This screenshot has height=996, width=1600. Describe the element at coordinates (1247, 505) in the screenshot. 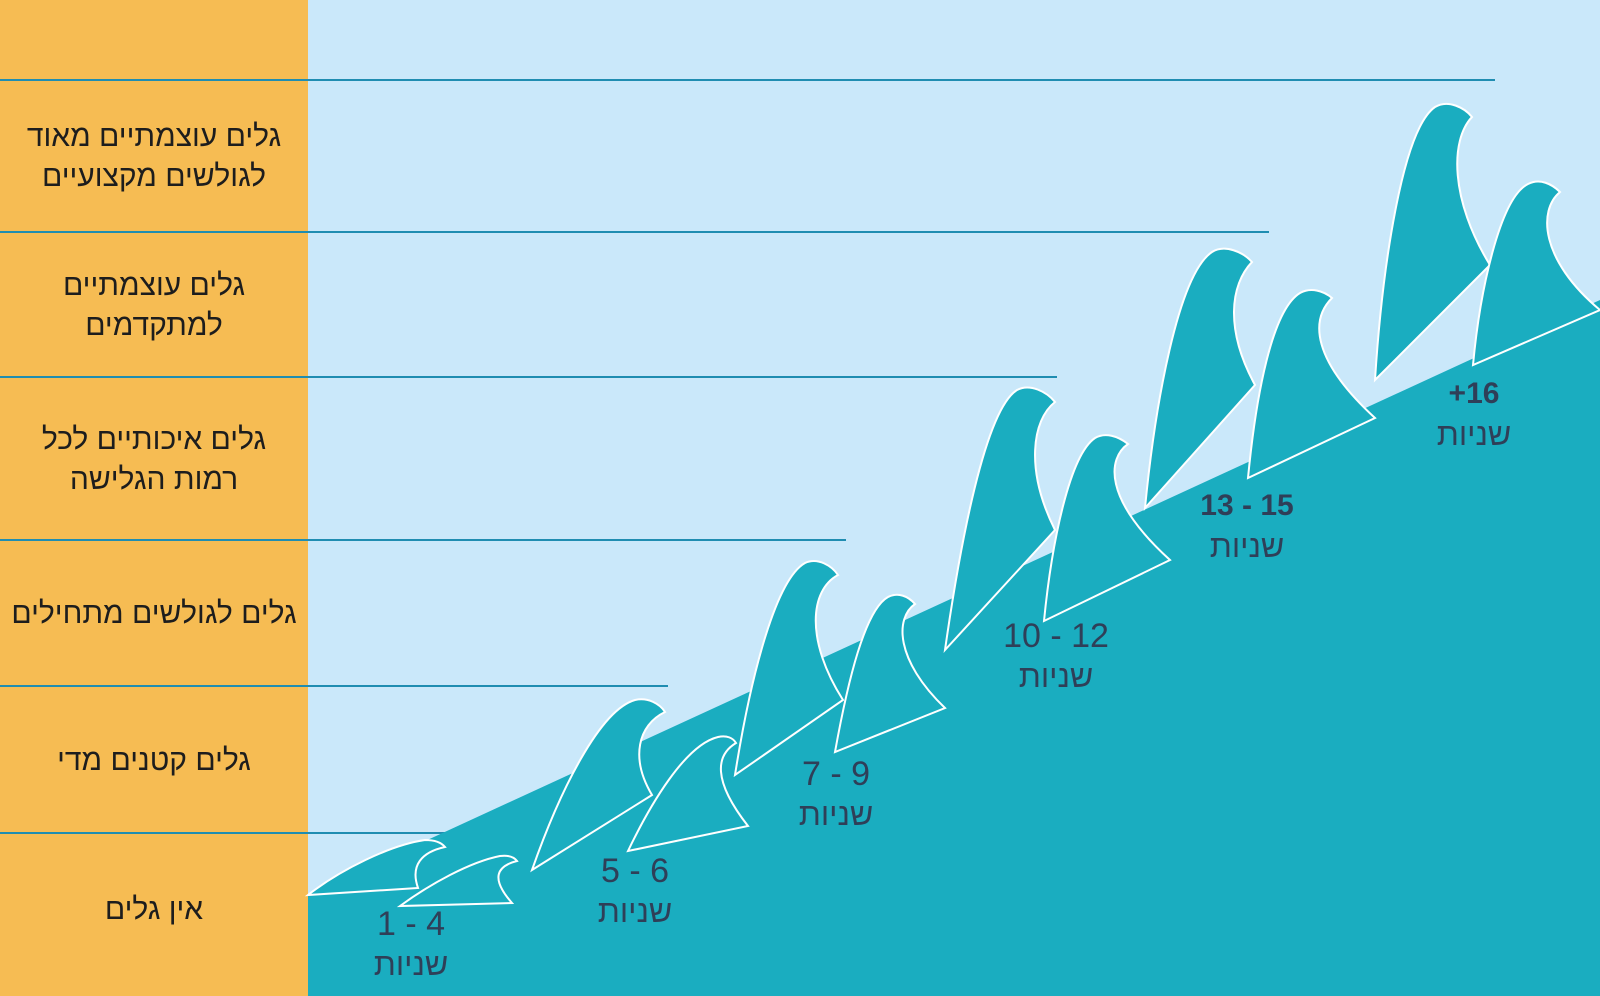

I see `age-range: 13 - 15` at that location.